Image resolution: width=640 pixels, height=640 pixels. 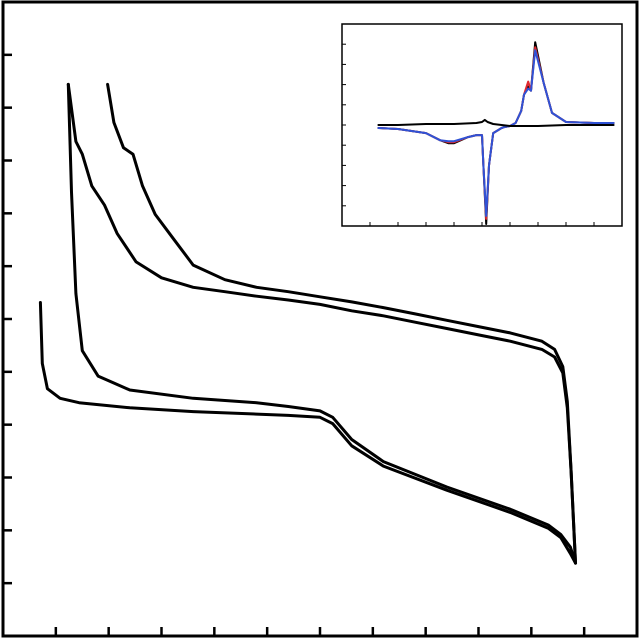 I want to click on inset-plot-series-4-line, so click(x=496, y=122).